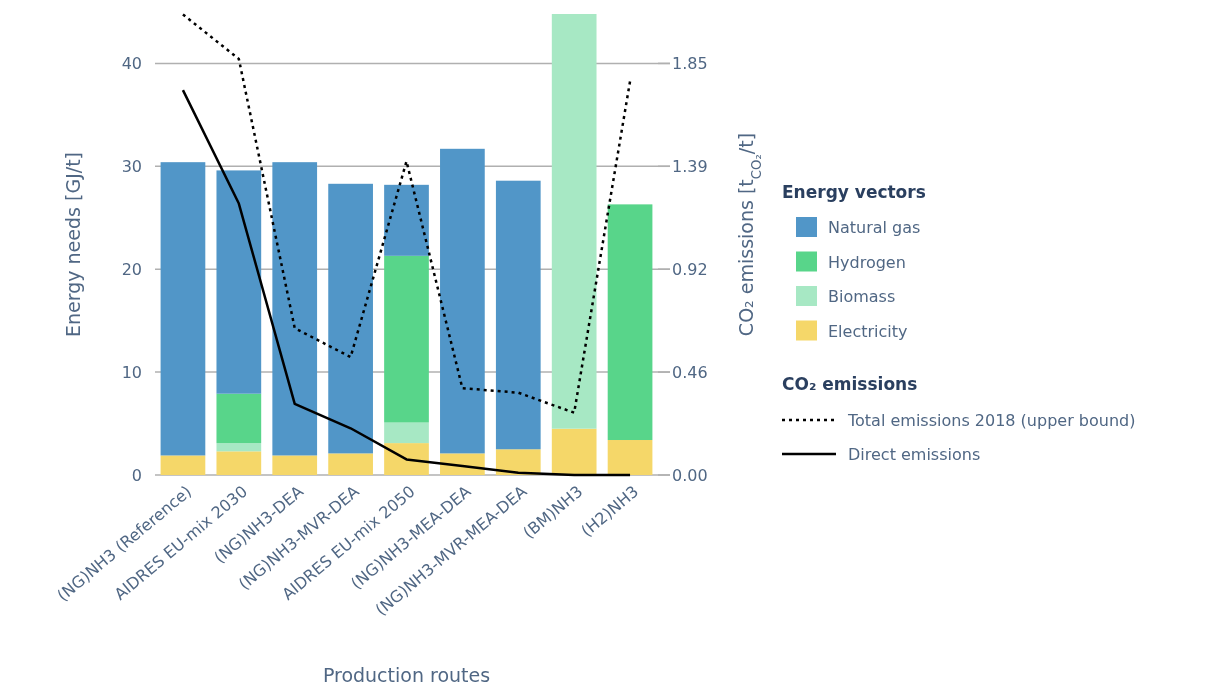 Image resolution: width=1212 pixels, height=691 pixels. Describe the element at coordinates (690, 63) in the screenshot. I see `y2-tick-label: 1.85` at that location.